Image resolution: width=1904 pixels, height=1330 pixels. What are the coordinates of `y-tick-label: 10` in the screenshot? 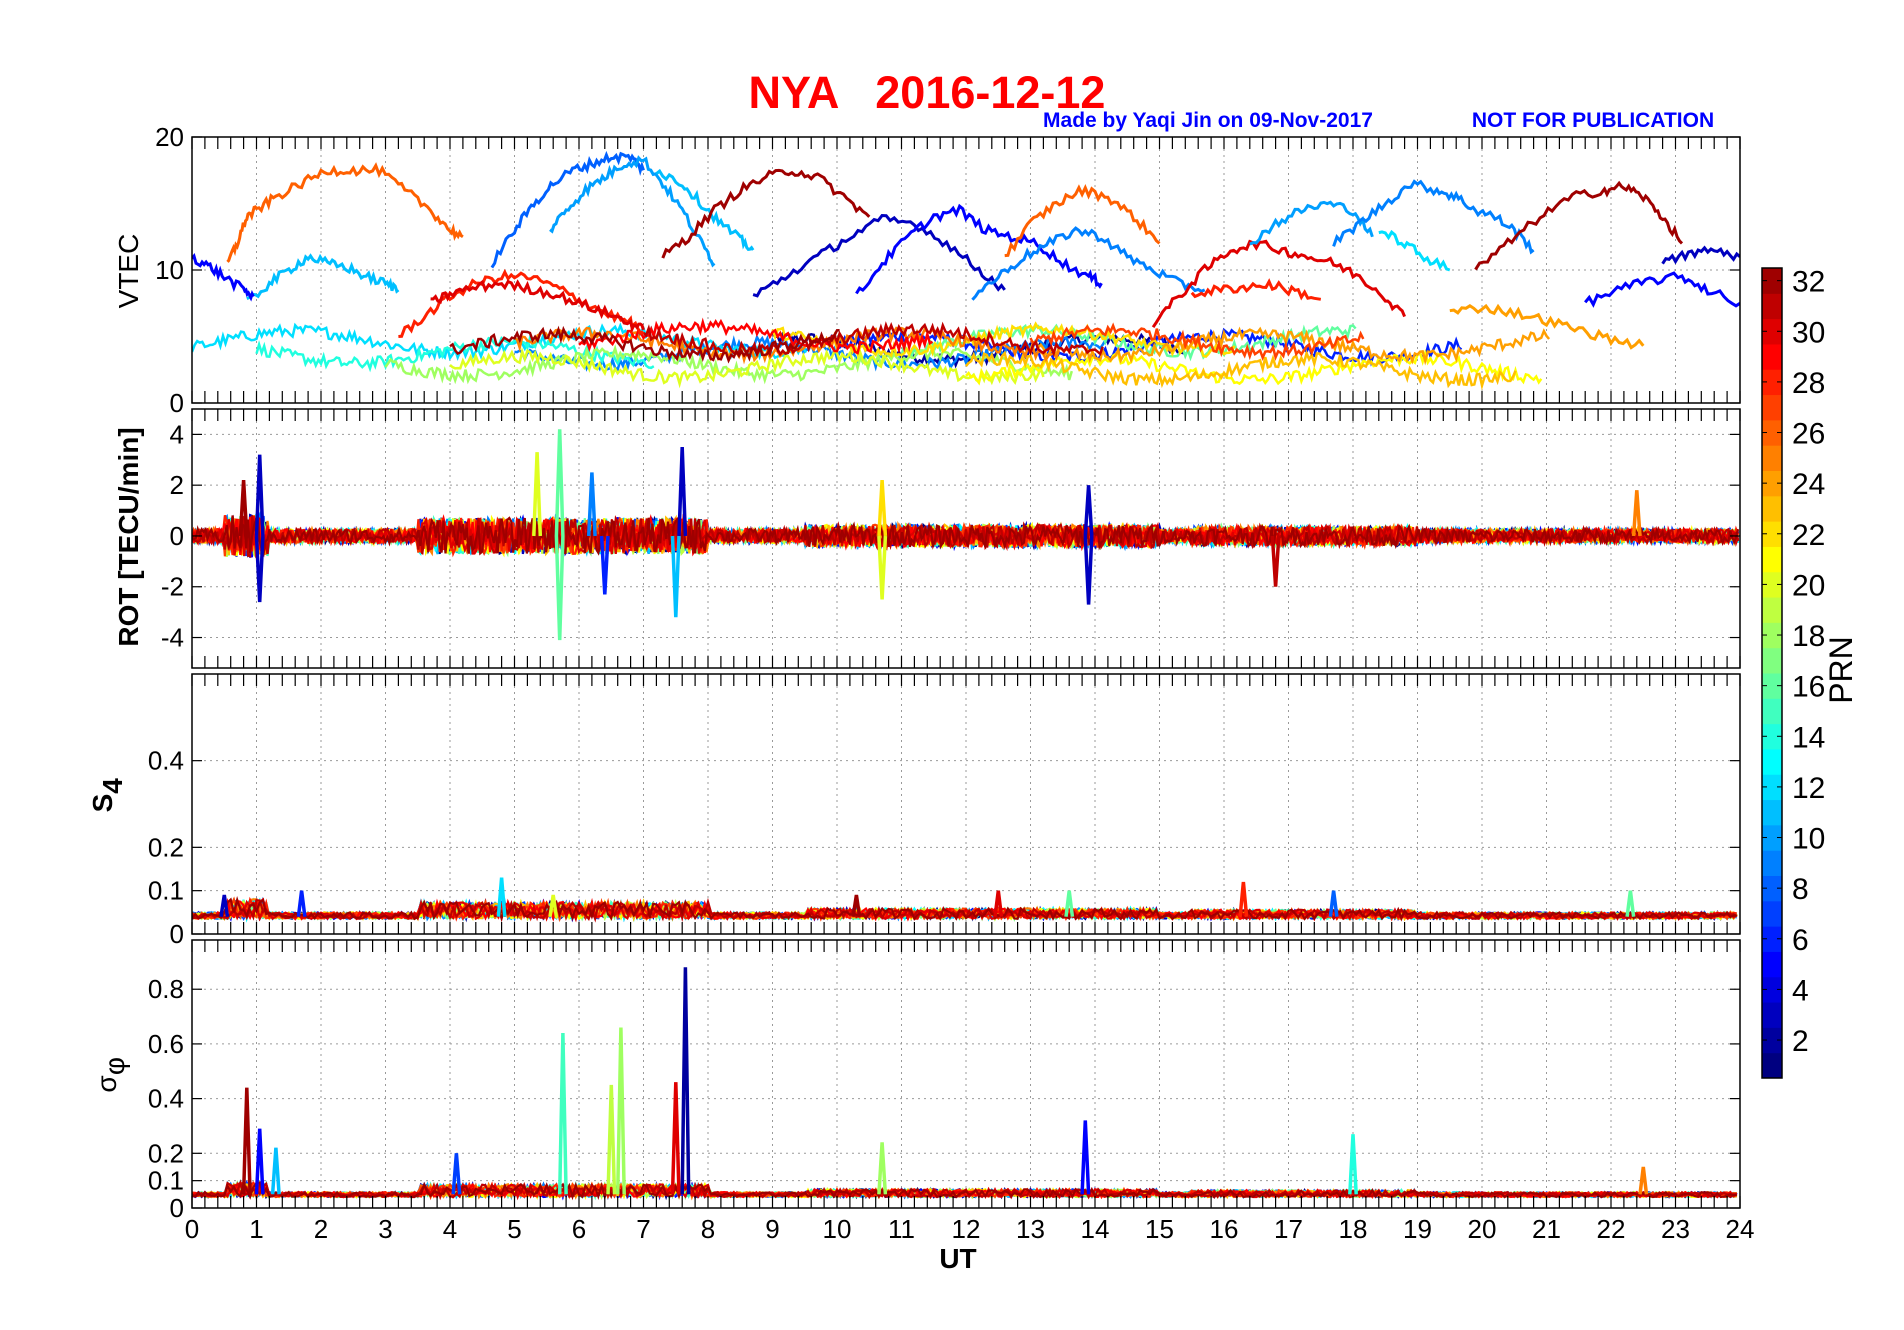 It's located at (169, 270).